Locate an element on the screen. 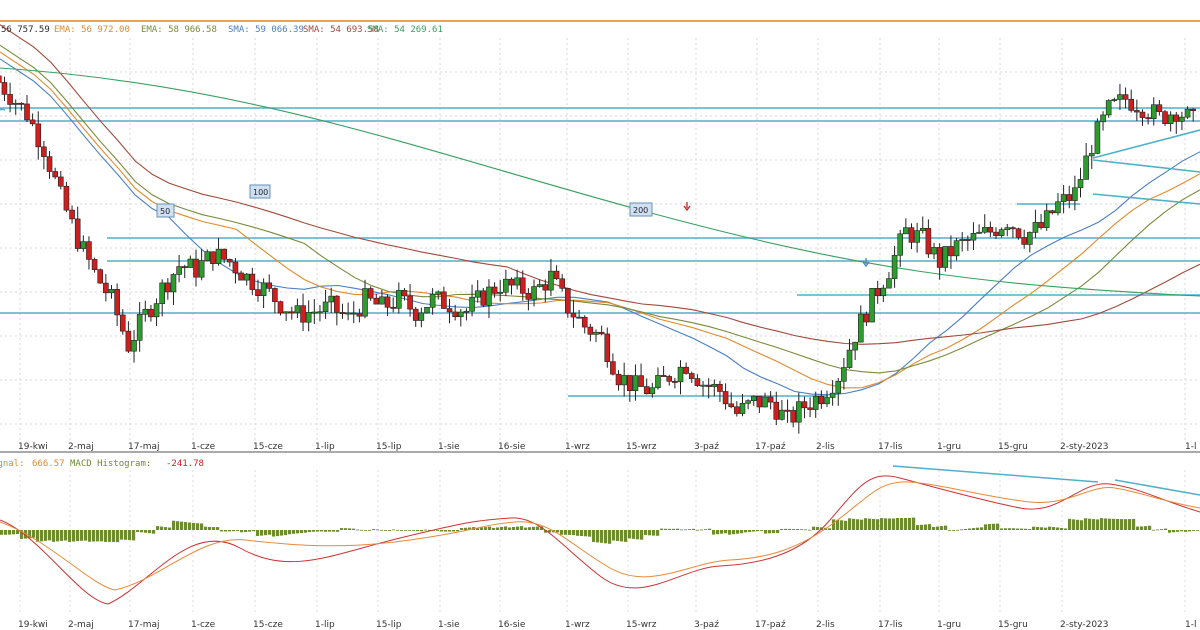 The image size is (1200, 630). x-tick-label: 15-lip is located at coordinates (389, 447).